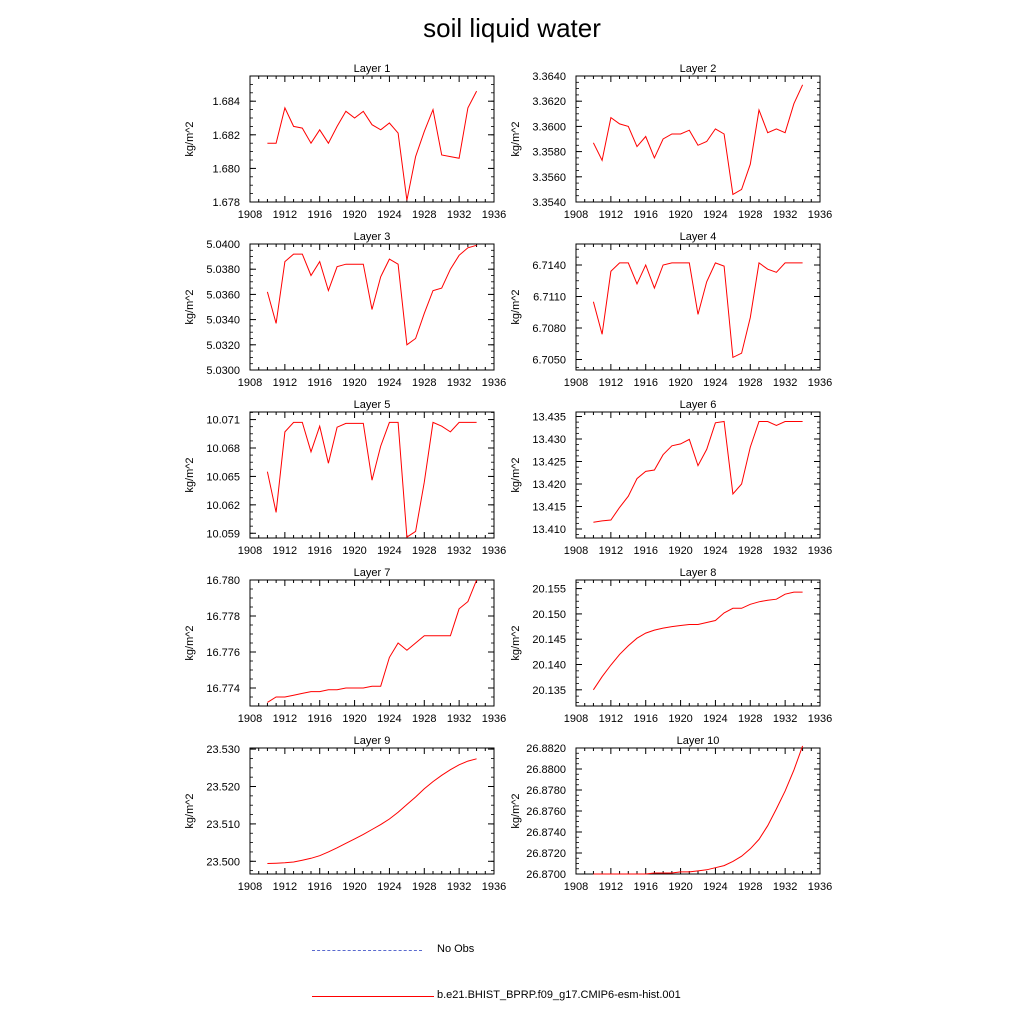  What do you see at coordinates (546, 875) in the screenshot?
I see `y-tick-label: 26.8700` at bounding box center [546, 875].